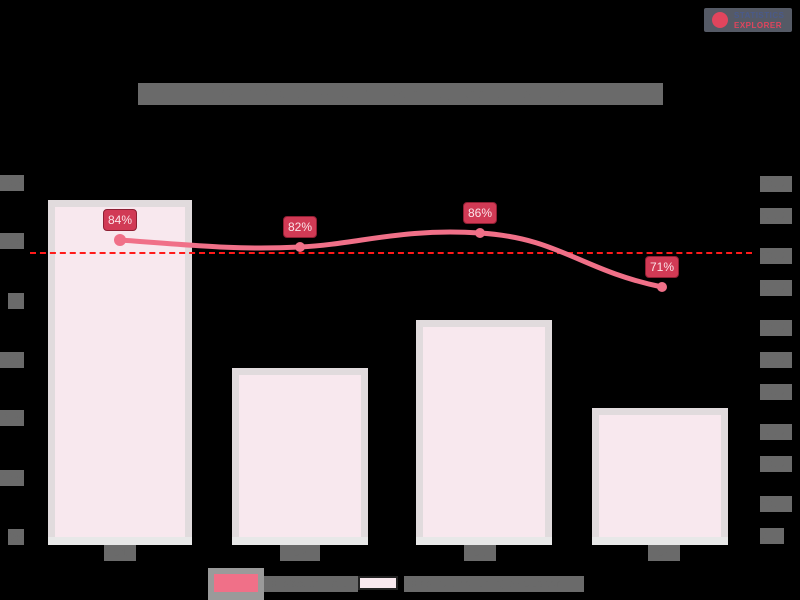  Describe the element at coordinates (300, 553) in the screenshot. I see `x-axis-label: Q2` at that location.